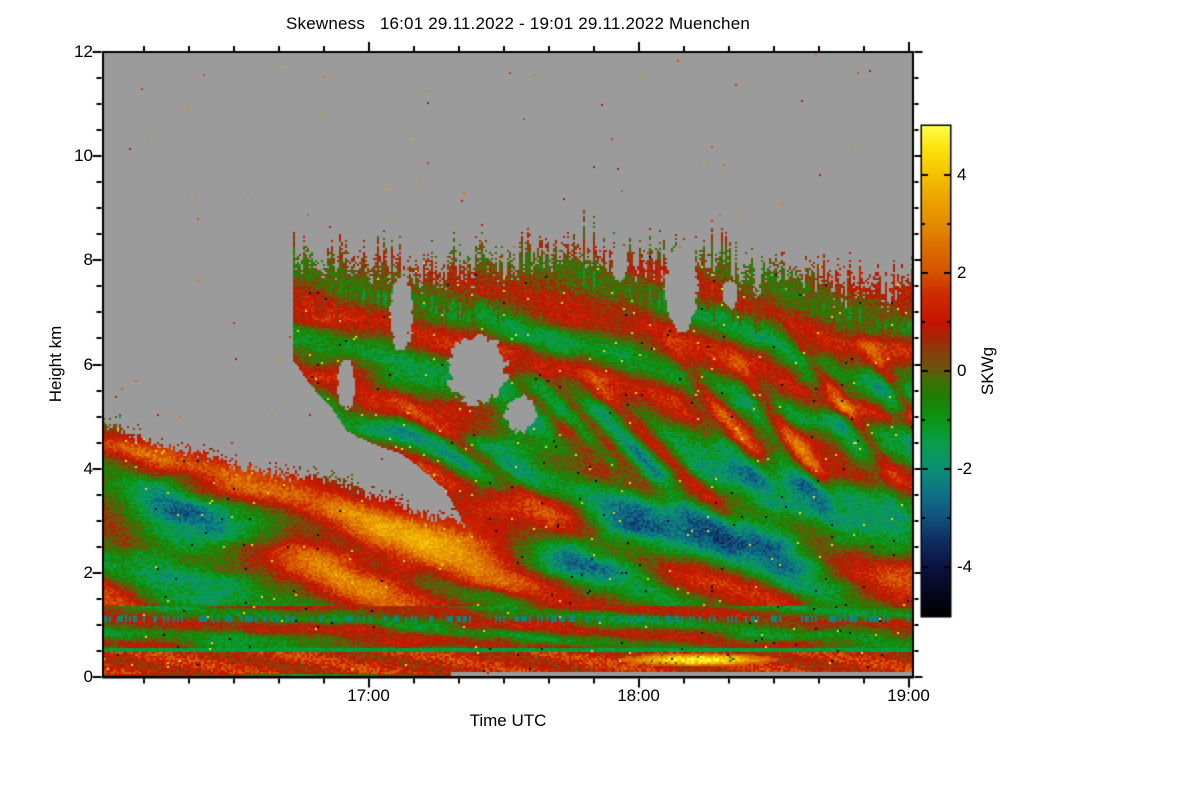  Describe the element at coordinates (965, 468) in the screenshot. I see `colorbar-tick-label: -2` at that location.